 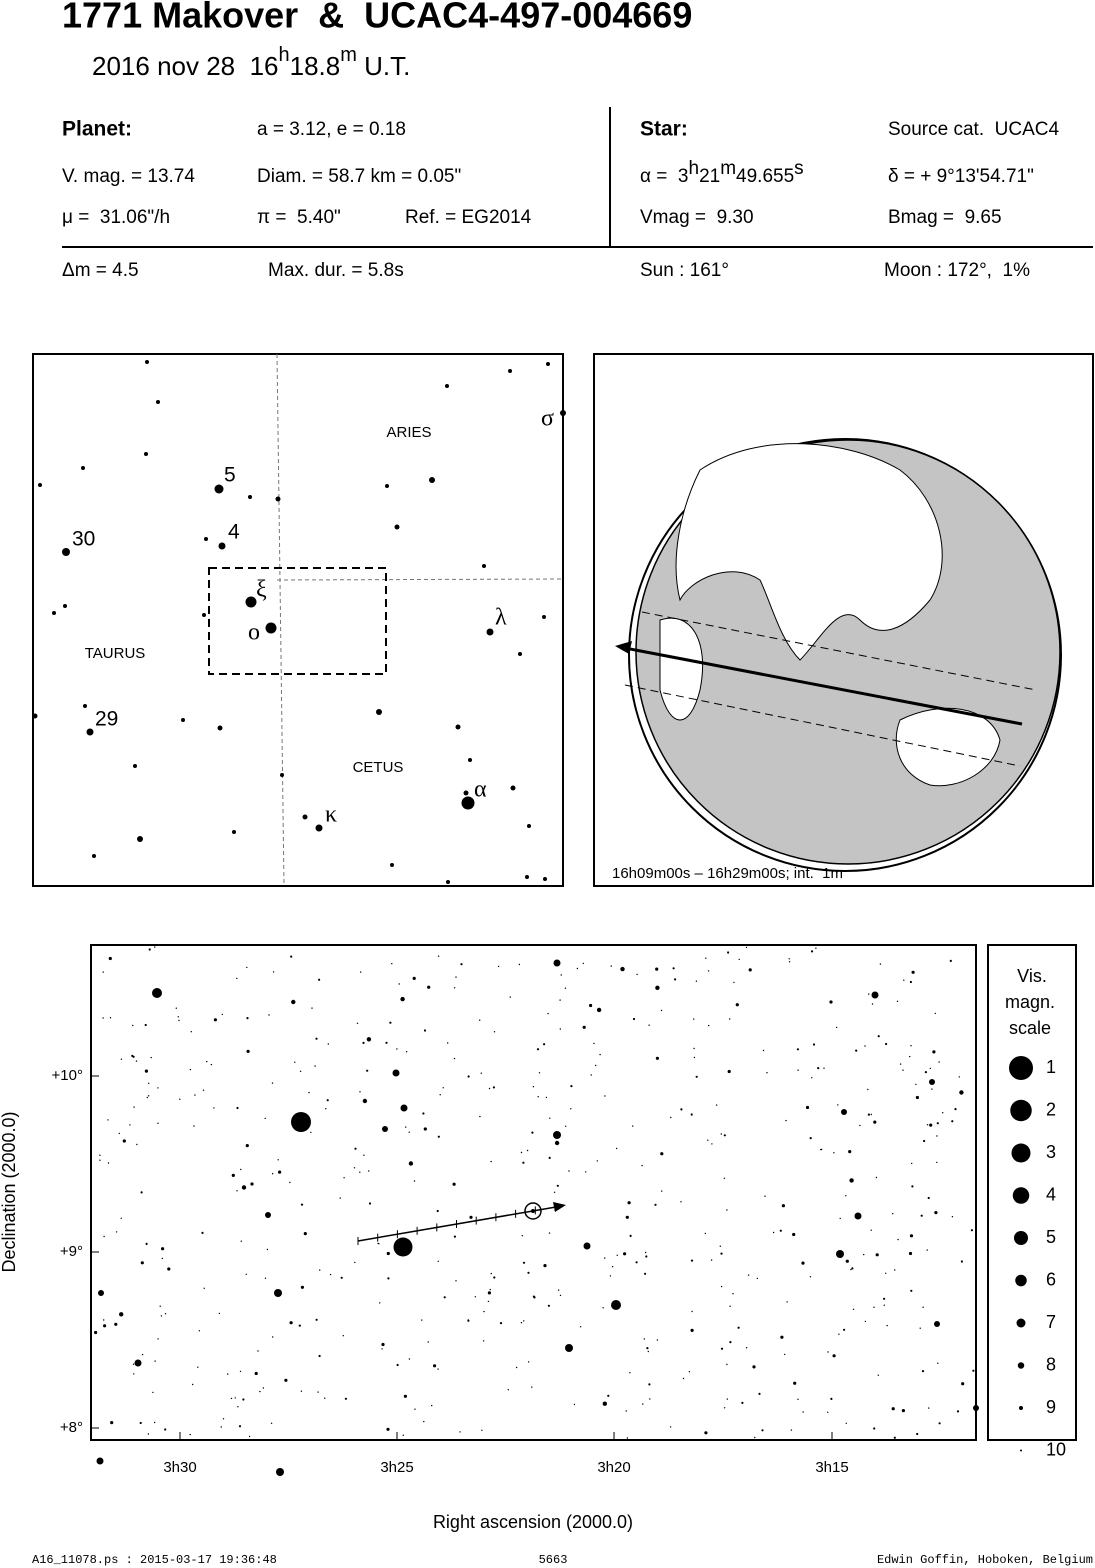 I want to click on star-label: κ, so click(x=331, y=815).